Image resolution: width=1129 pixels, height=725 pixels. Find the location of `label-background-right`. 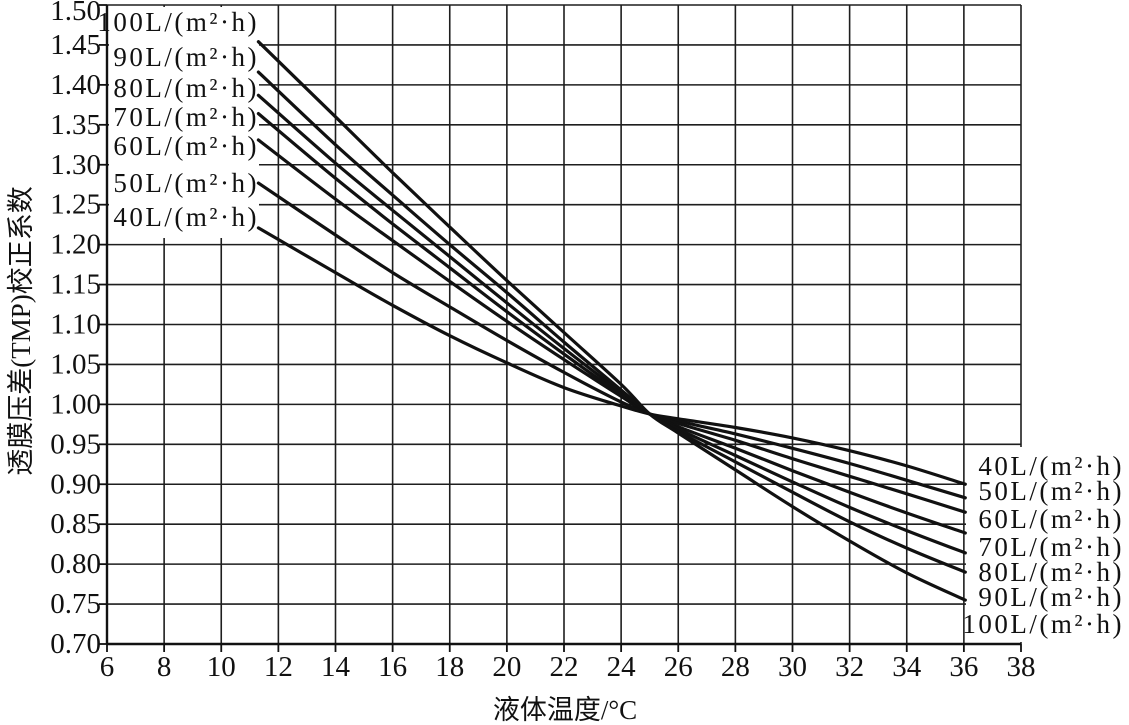

label-background-right is located at coordinates (1047, 544).